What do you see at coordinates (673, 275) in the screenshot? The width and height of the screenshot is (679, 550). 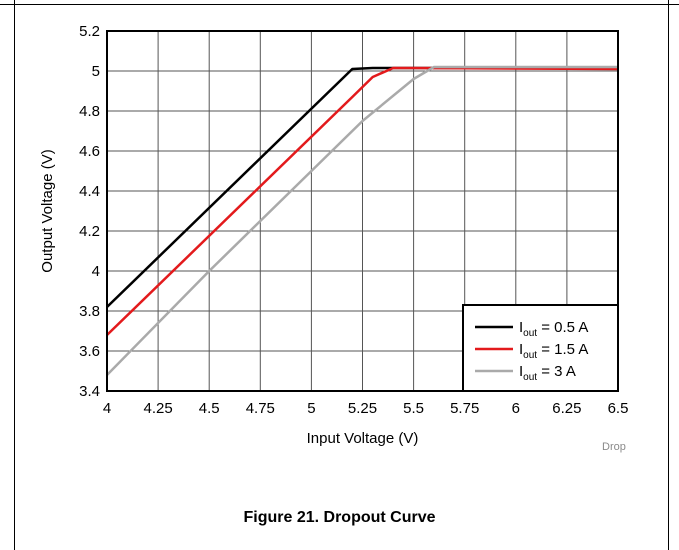 I see `page-right-border` at bounding box center [673, 275].